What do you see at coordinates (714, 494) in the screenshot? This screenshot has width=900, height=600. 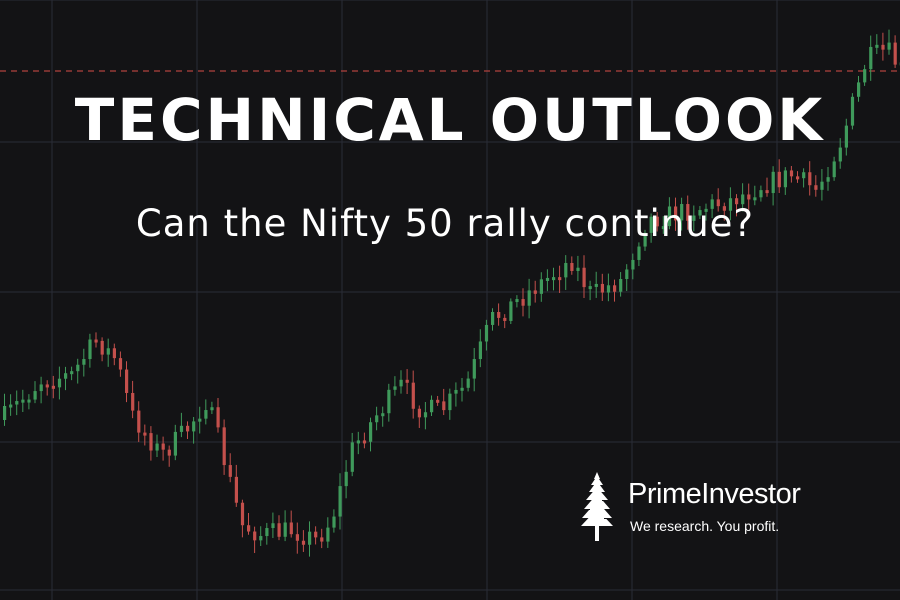 I see `brand-name: PrimeInvestor` at bounding box center [714, 494].